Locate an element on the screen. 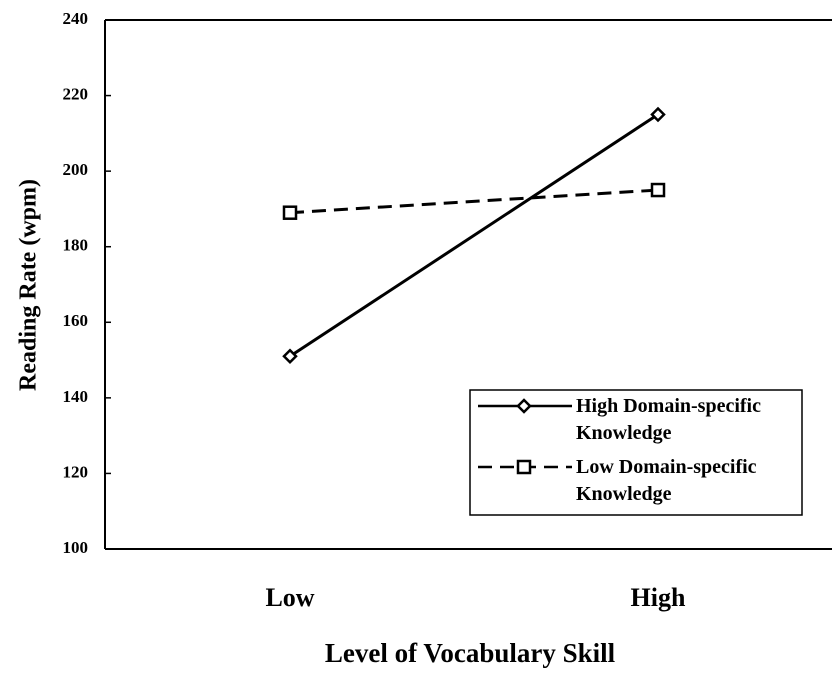 Image resolution: width=832 pixels, height=676 pixels. y-tick-label: 220 is located at coordinates (76, 93).